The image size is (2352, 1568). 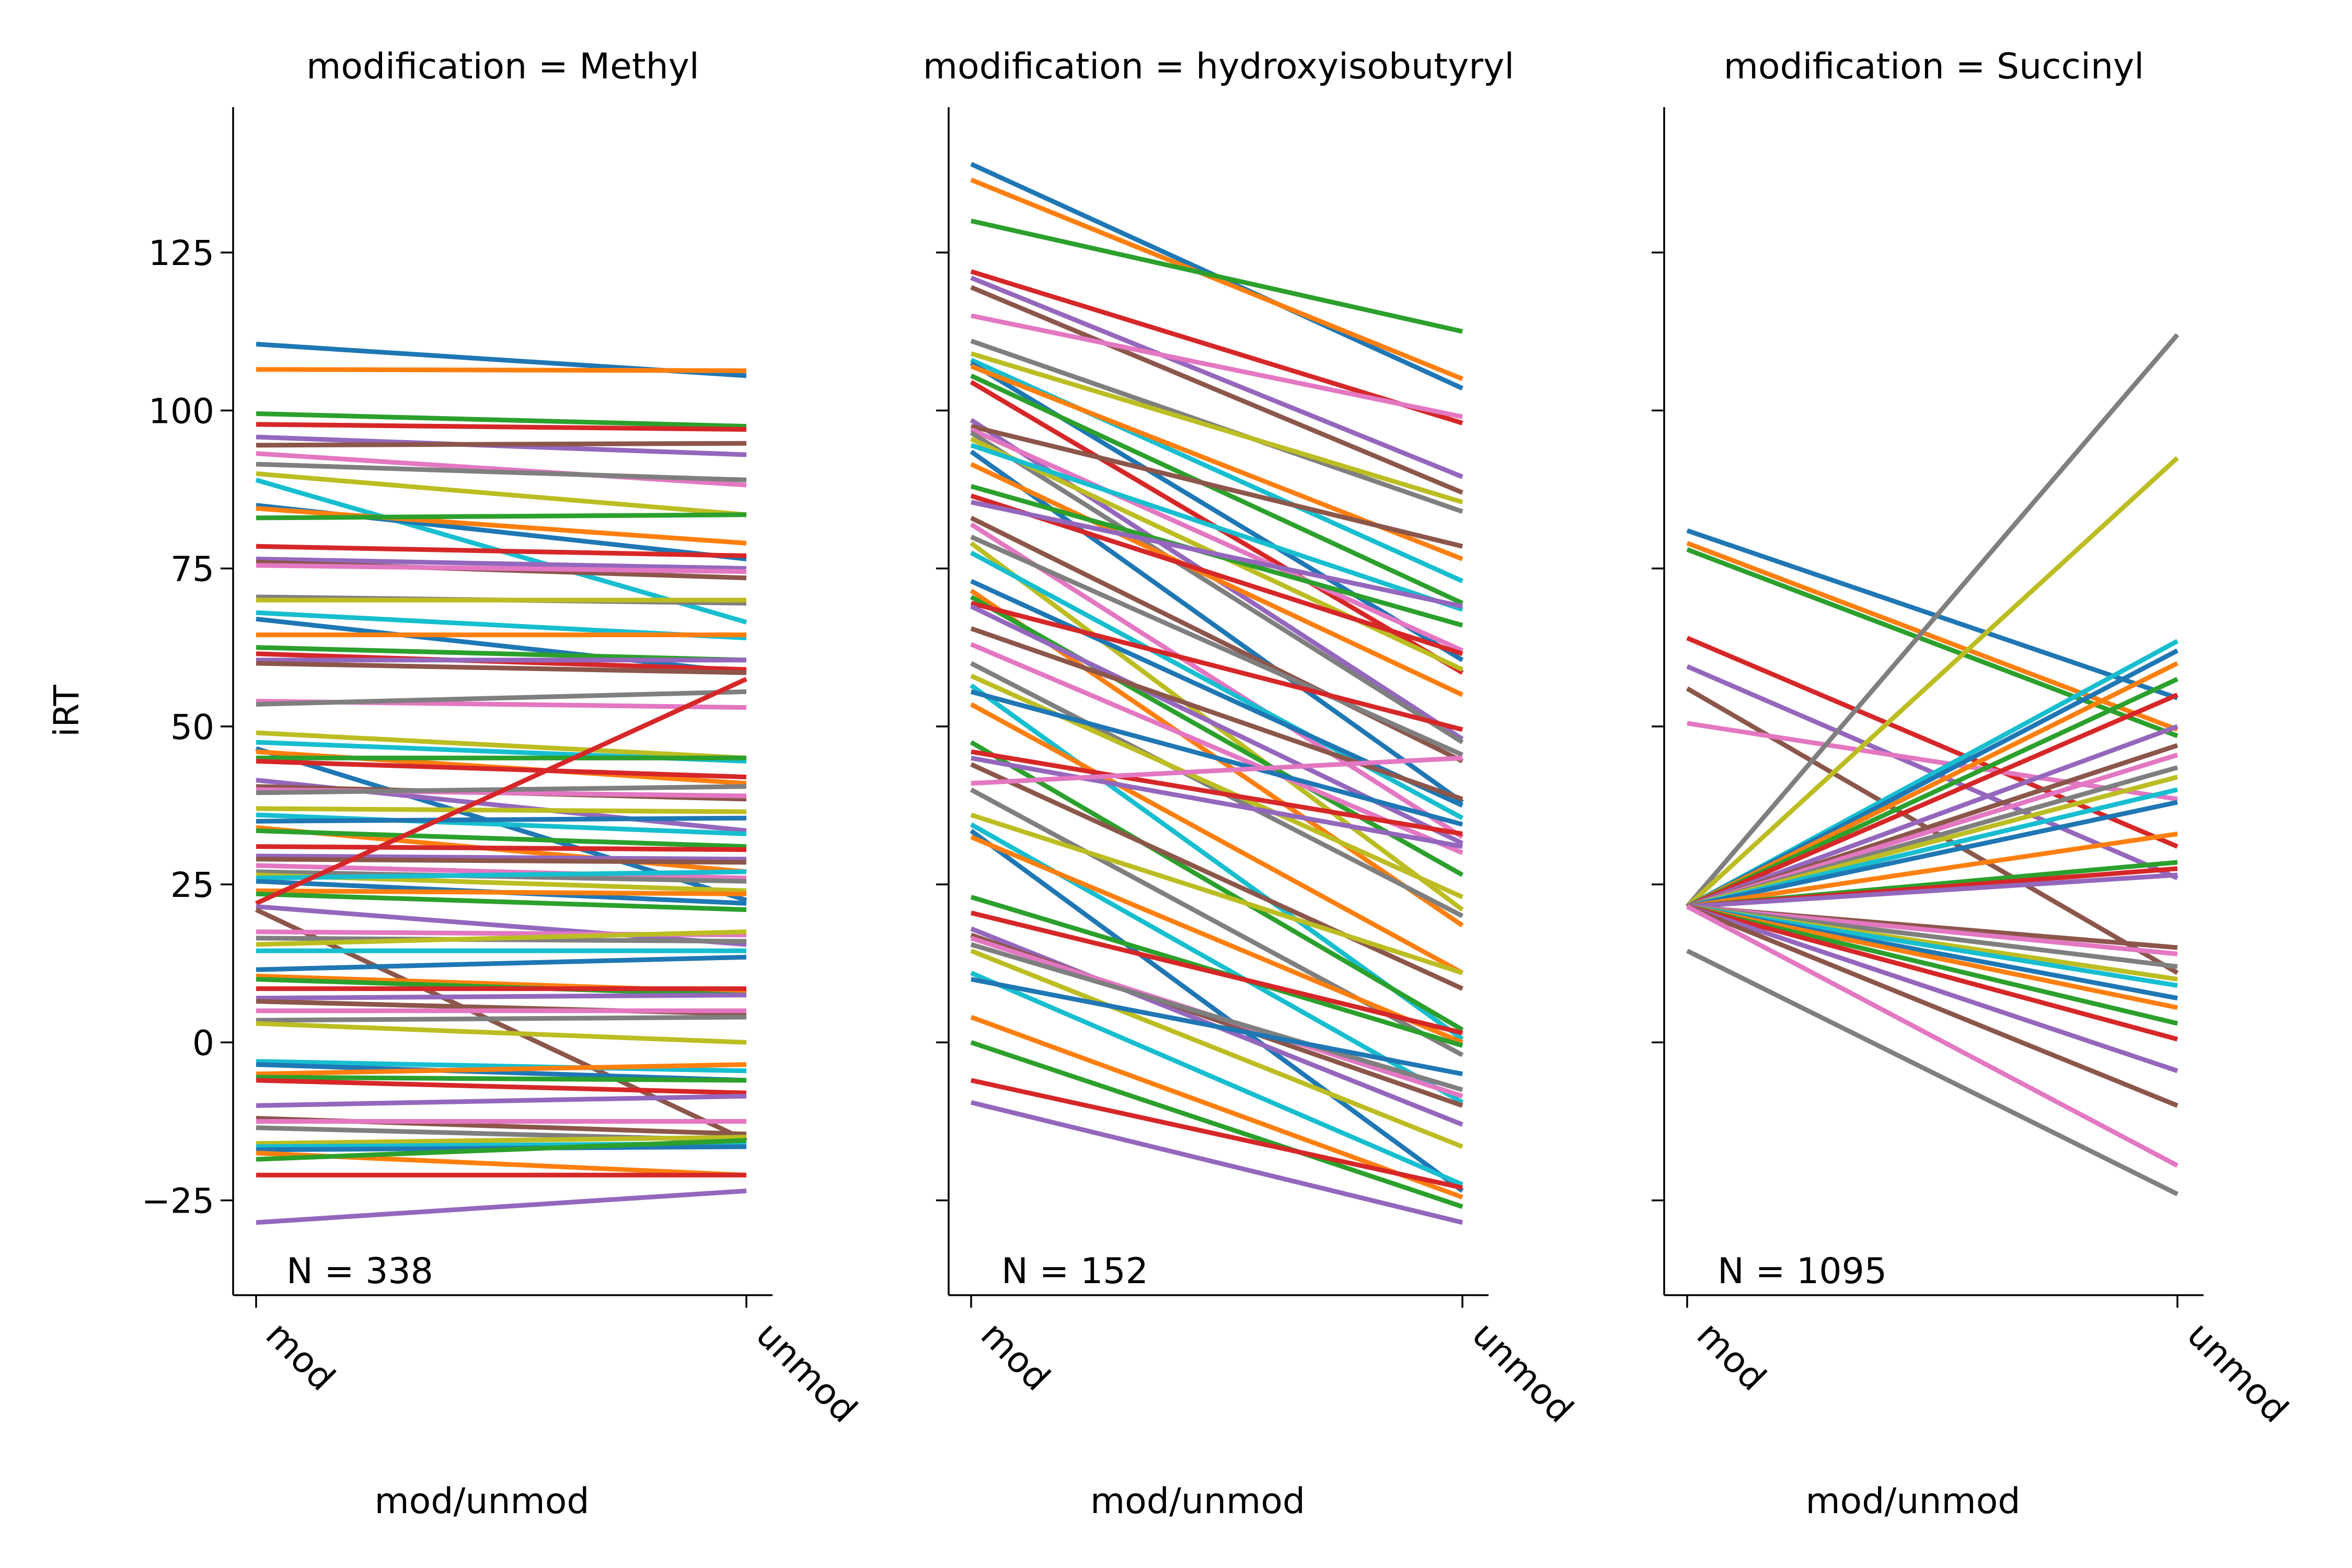 I want to click on y-tick-label: 0, so click(x=203, y=1043).